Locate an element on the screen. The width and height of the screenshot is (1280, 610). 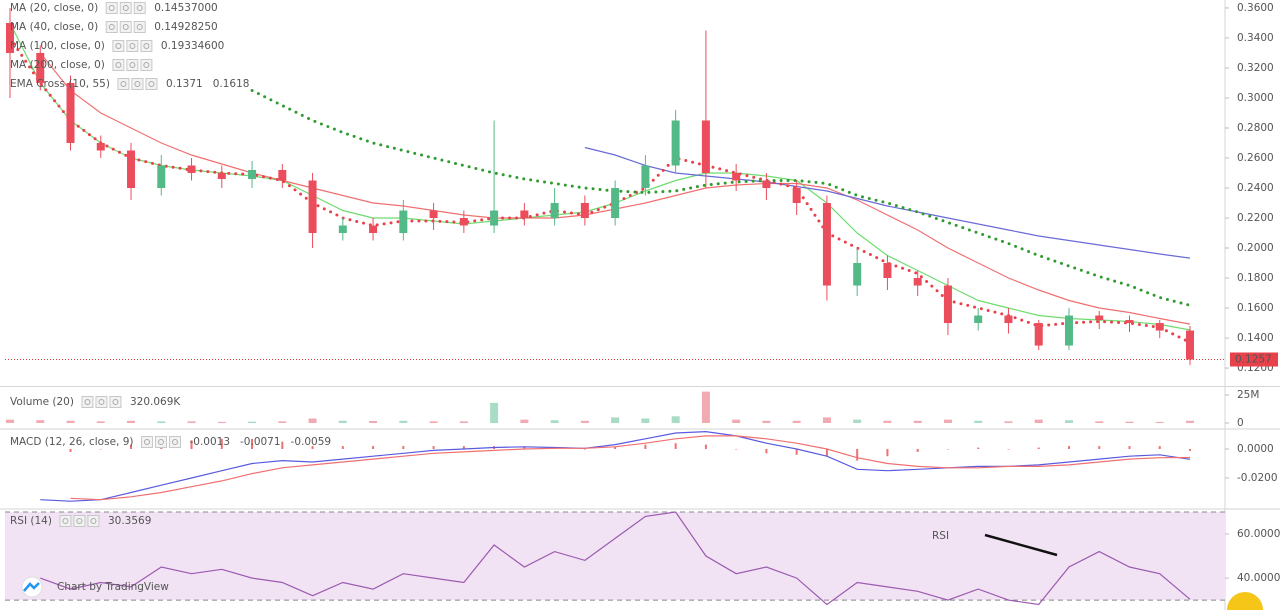
y-tick-label: 0.2600 is located at coordinates (1255, 158).